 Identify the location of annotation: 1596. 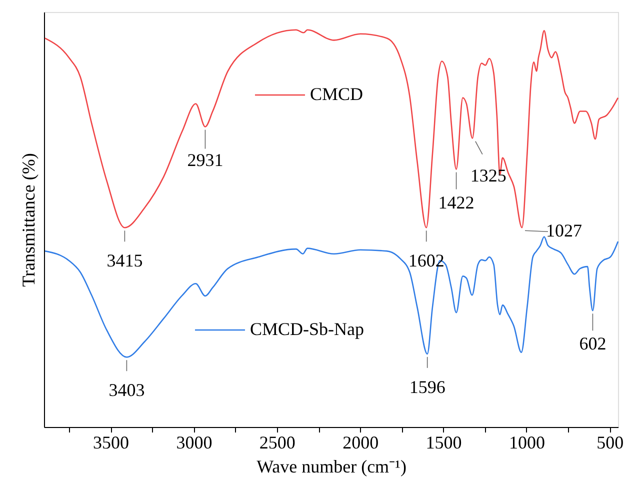
(427, 386).